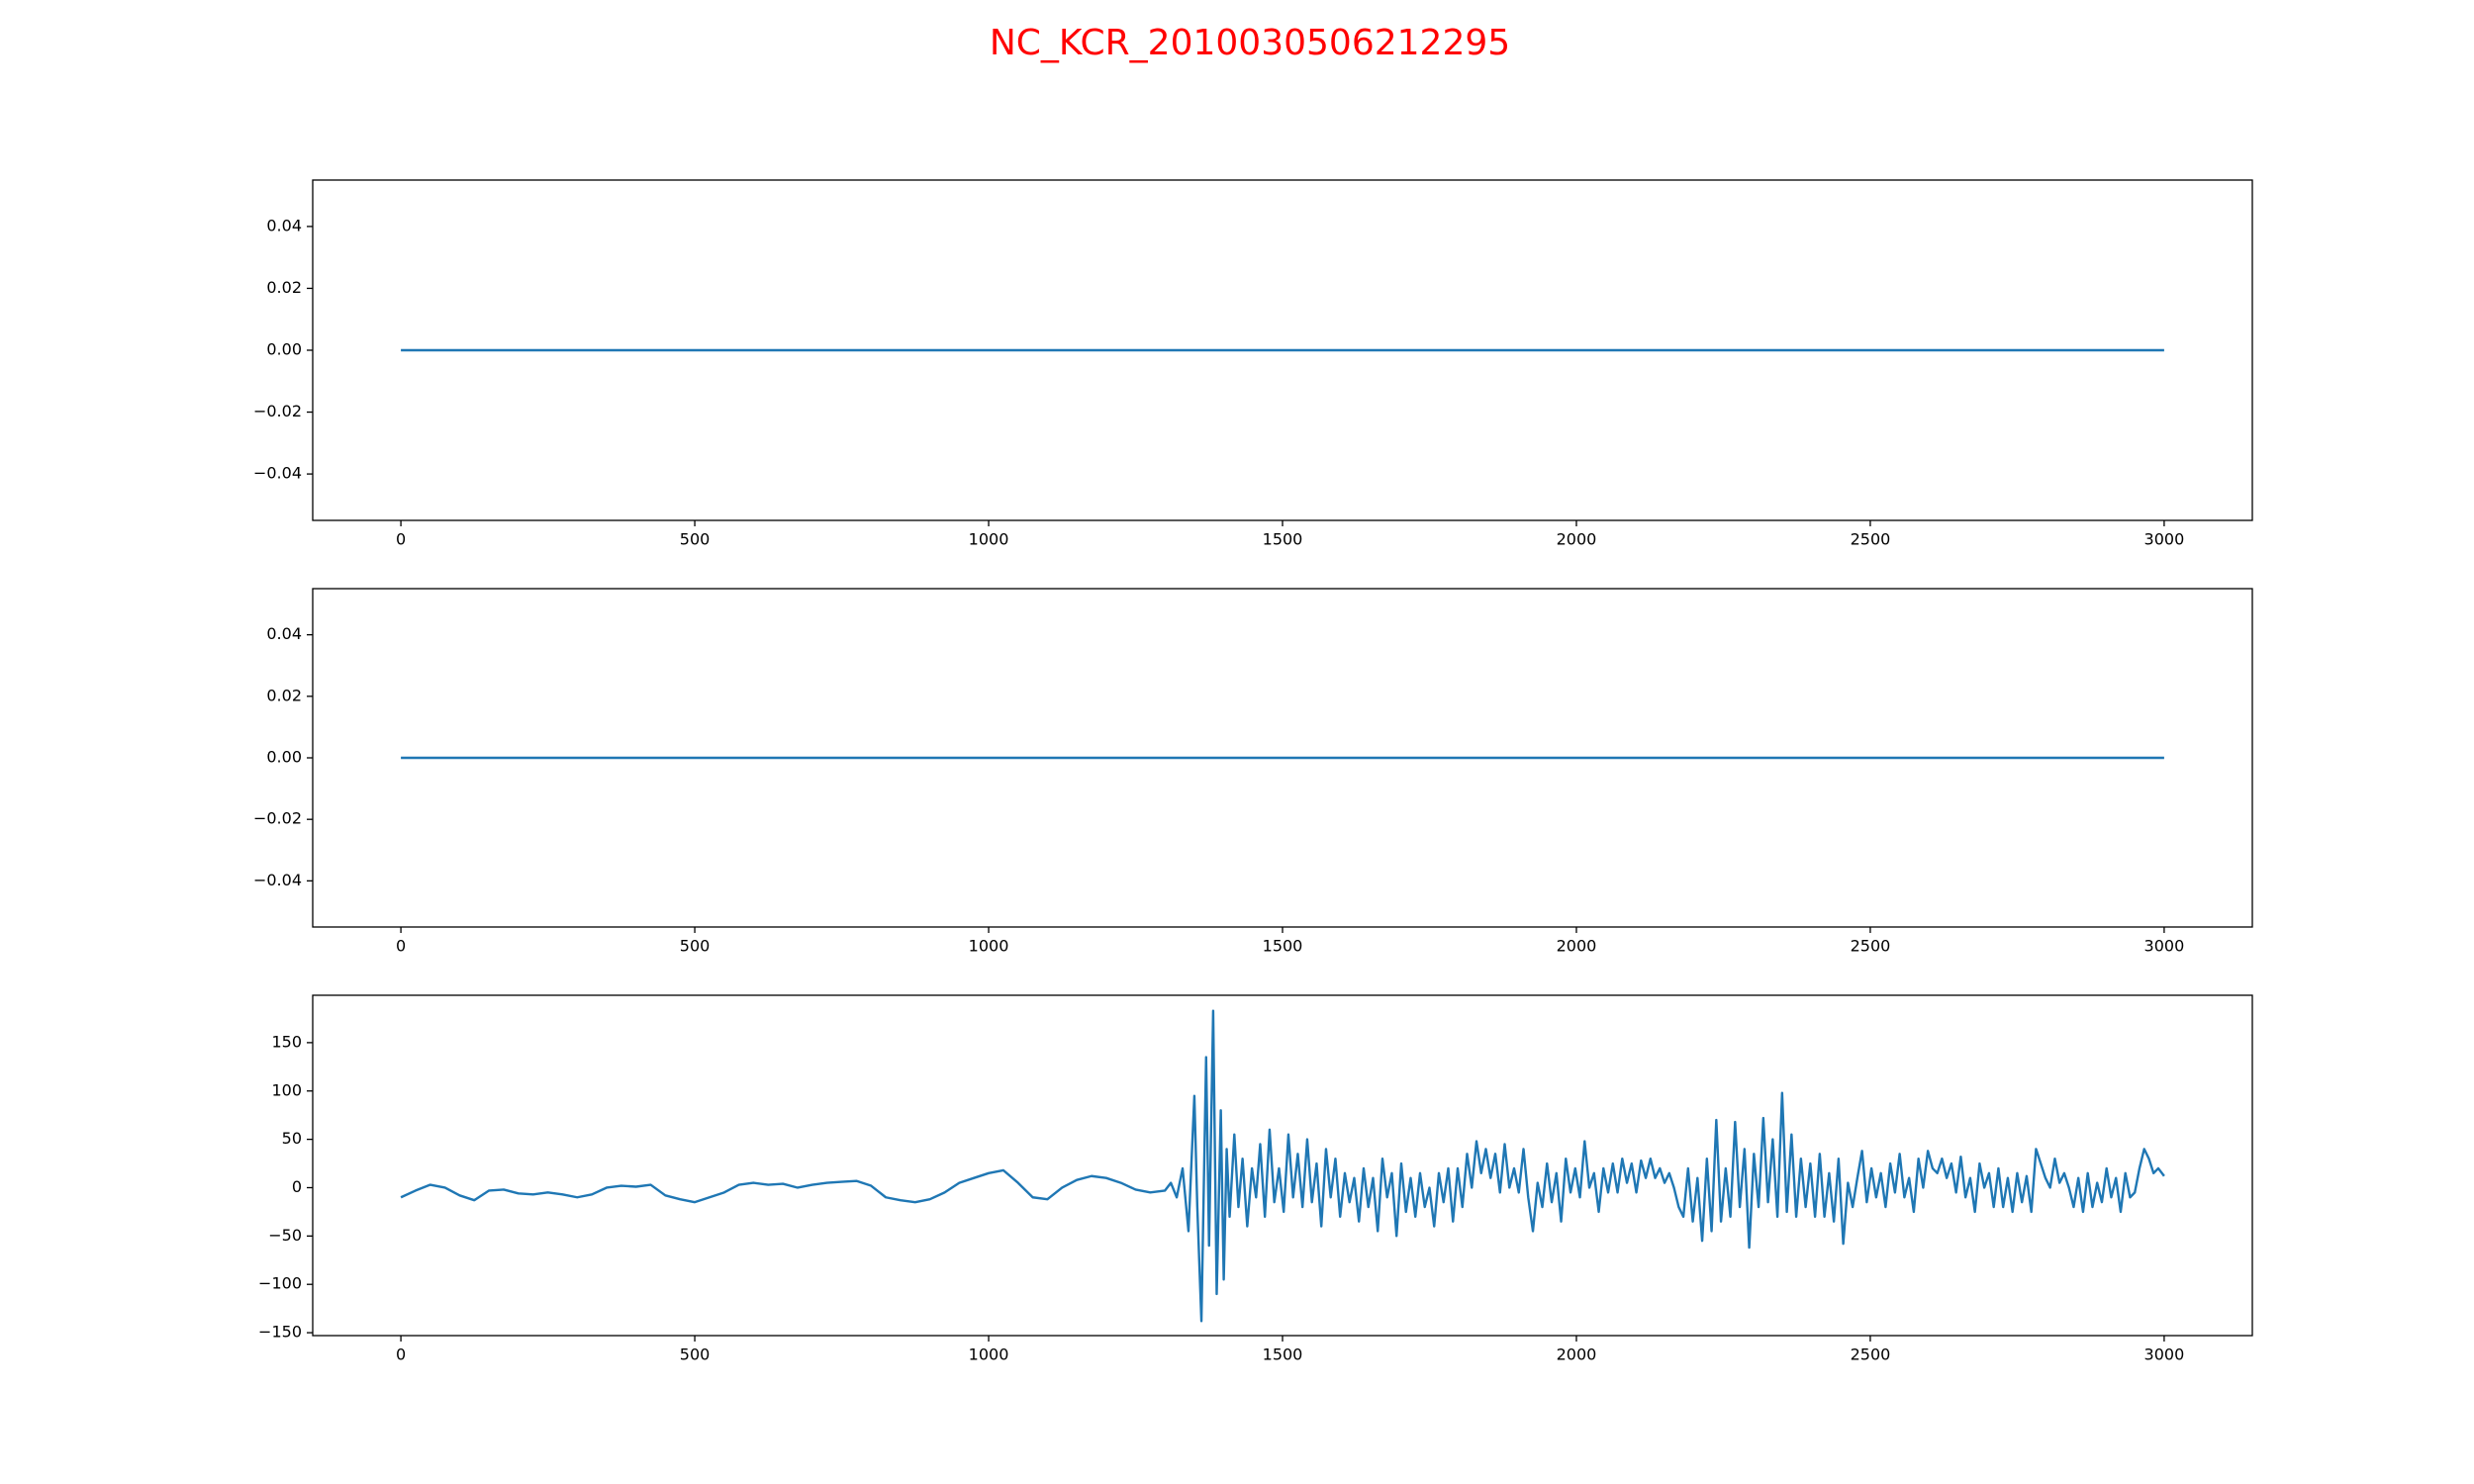 This screenshot has width=2474, height=1484. Describe the element at coordinates (297, 1186) in the screenshot. I see `y-tick-label: 0` at that location.